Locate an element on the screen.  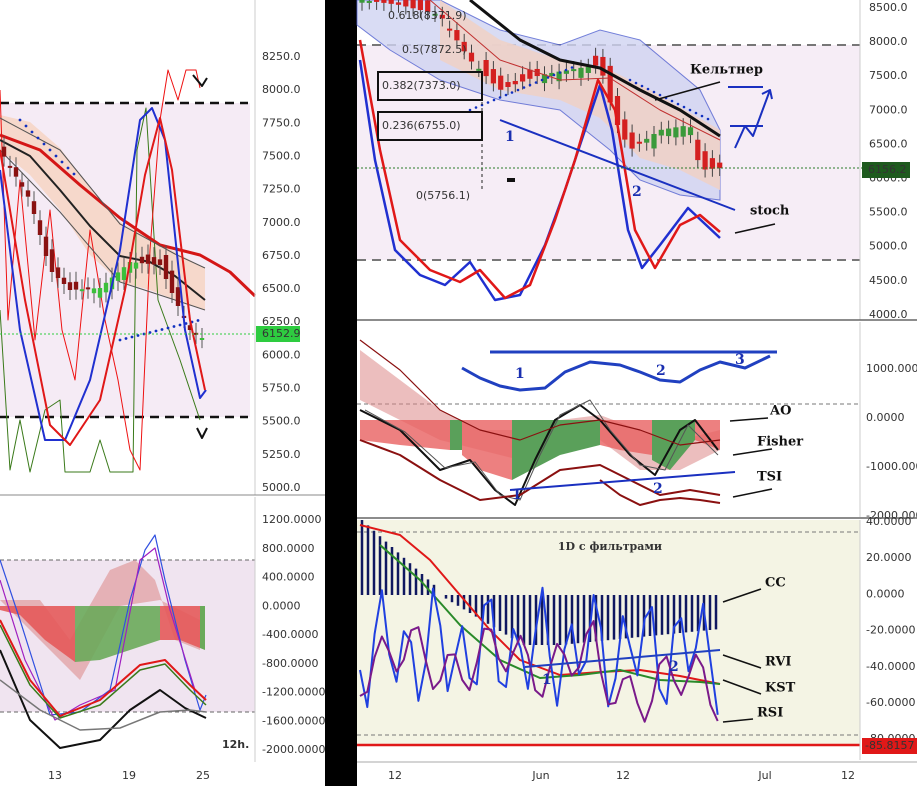
price-axis-label: 4500.0 is located at coordinates (888, 280).